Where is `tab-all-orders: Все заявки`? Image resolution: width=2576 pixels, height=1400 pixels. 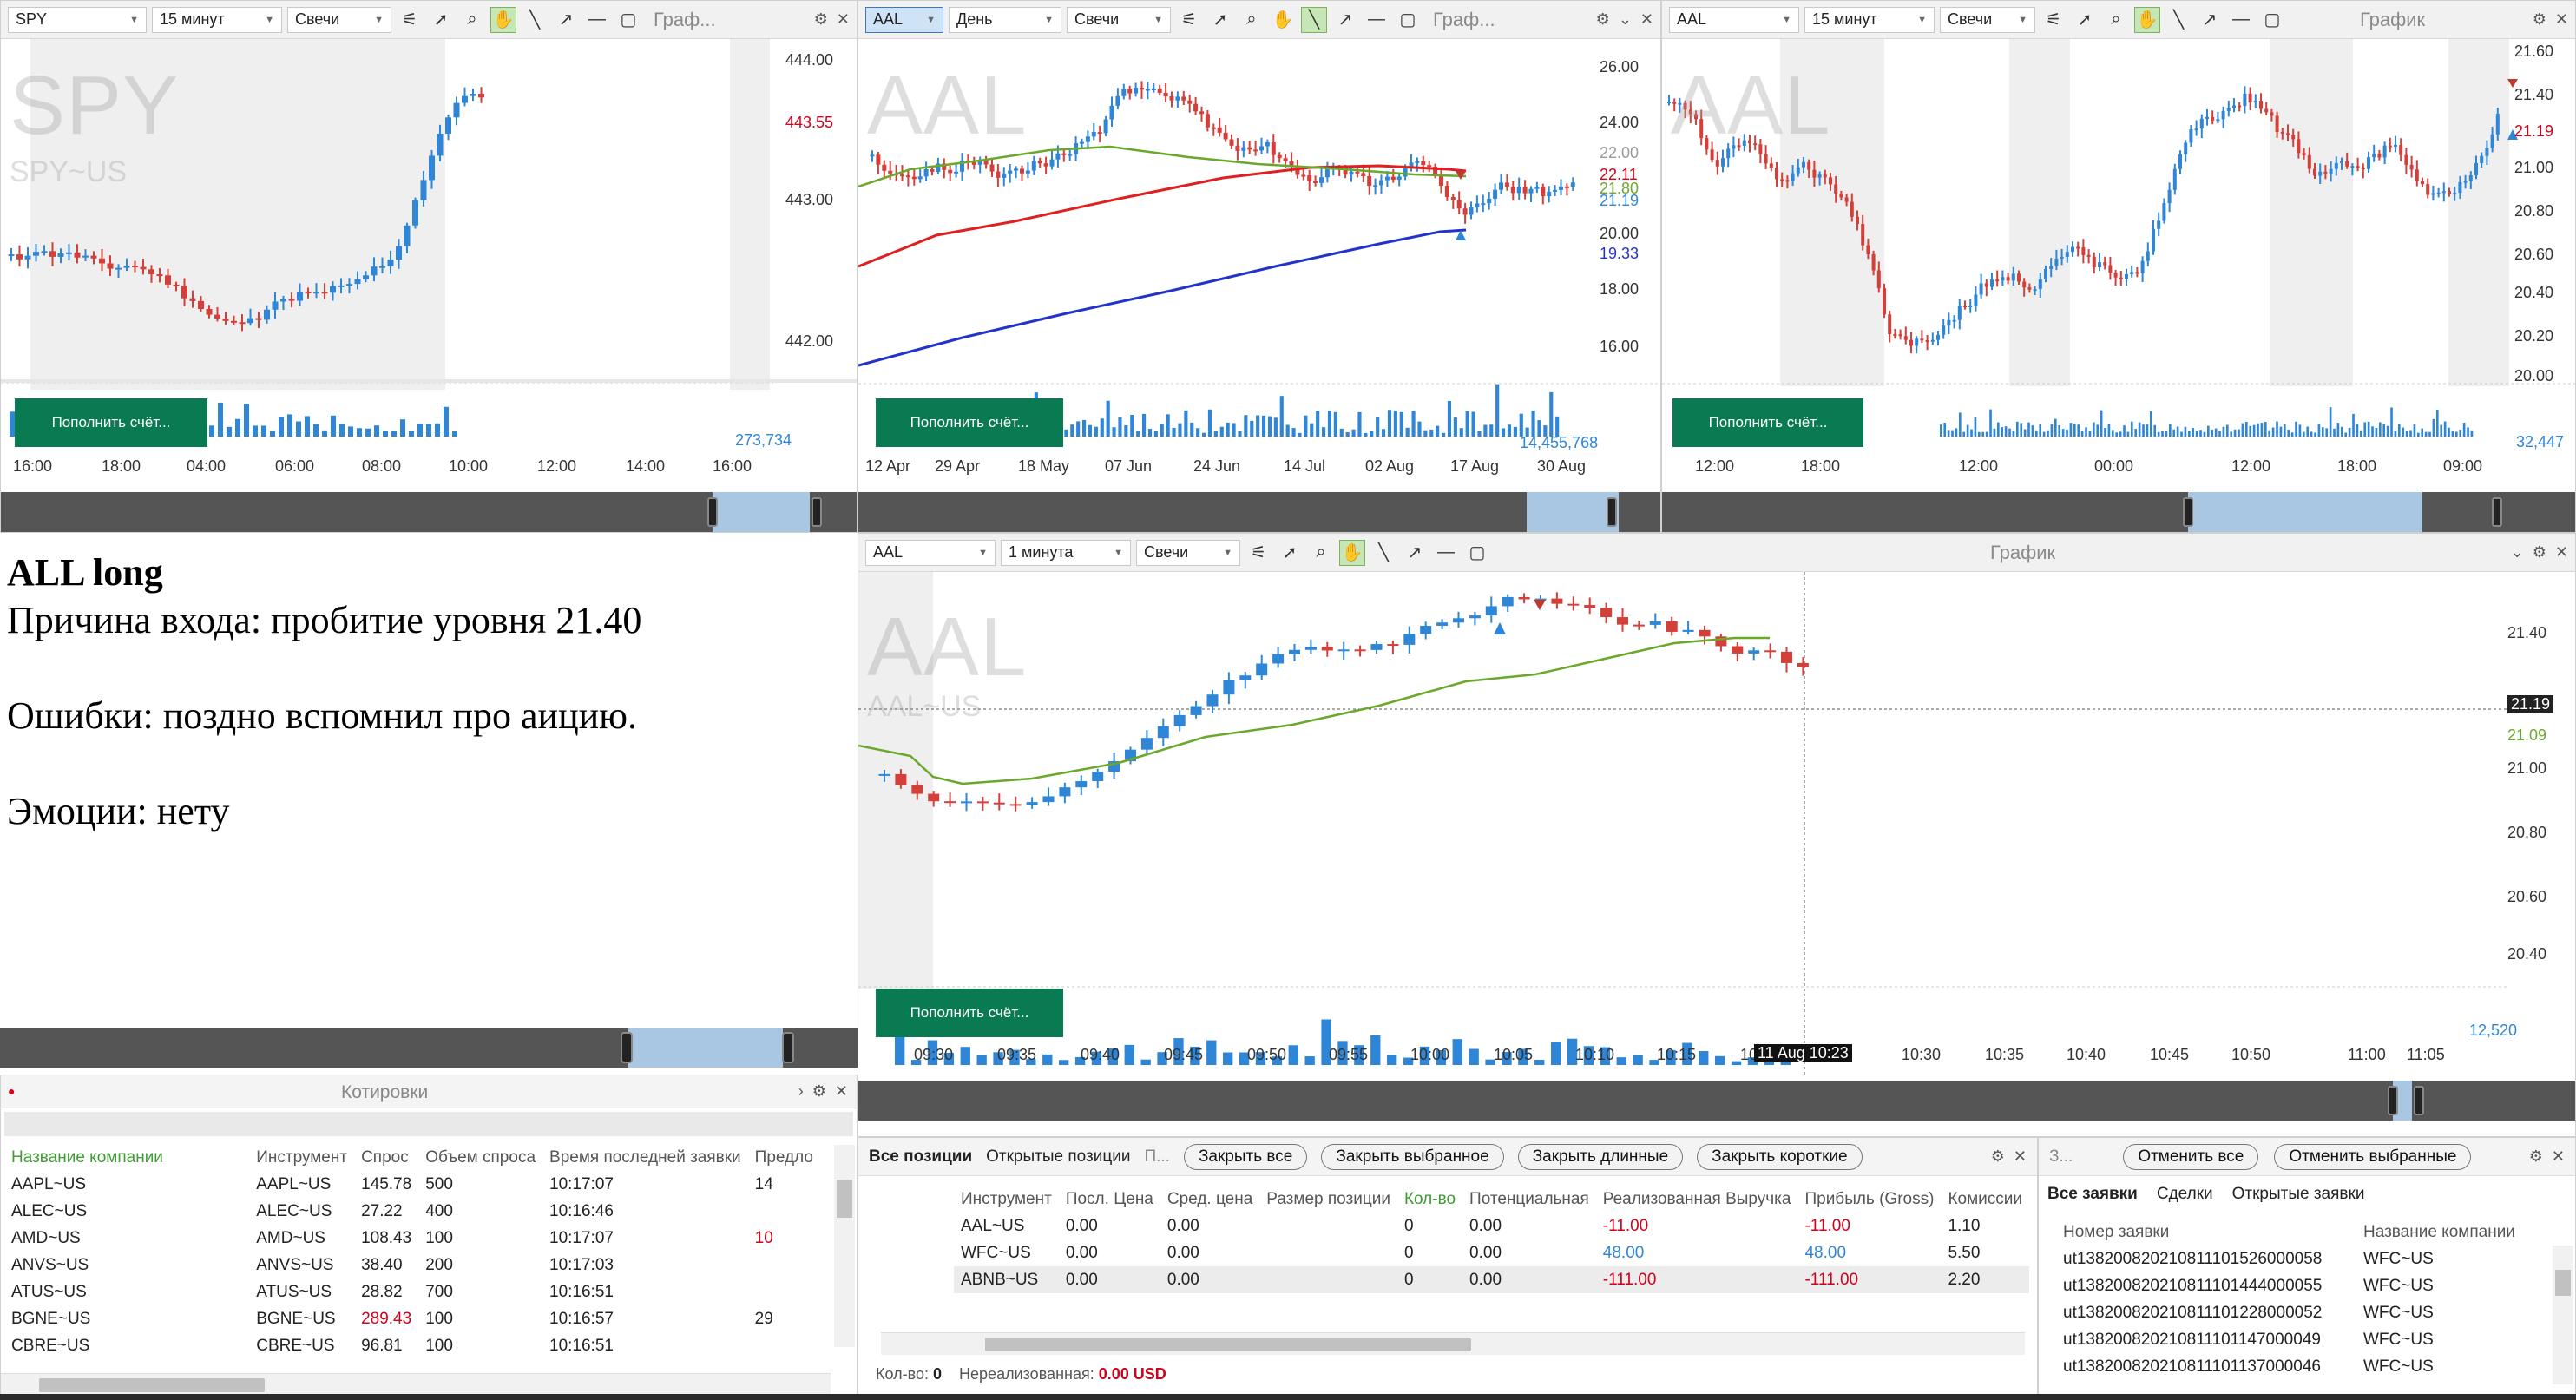
tab-all-orders: Все заявки is located at coordinates (2093, 1194).